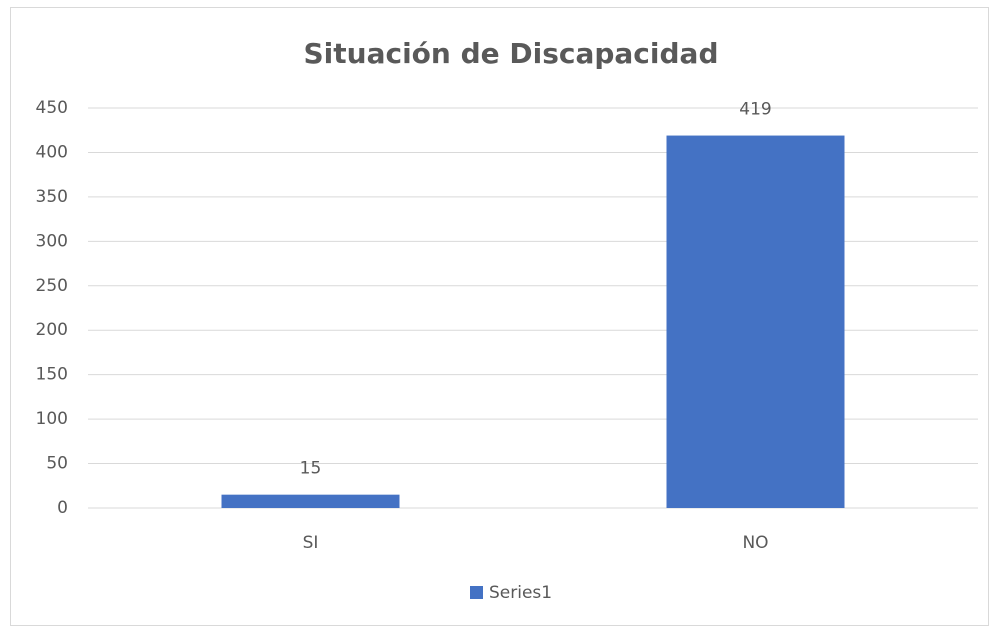 The image size is (998, 627). Describe the element at coordinates (52, 330) in the screenshot. I see `y-tick-label: 200` at that location.